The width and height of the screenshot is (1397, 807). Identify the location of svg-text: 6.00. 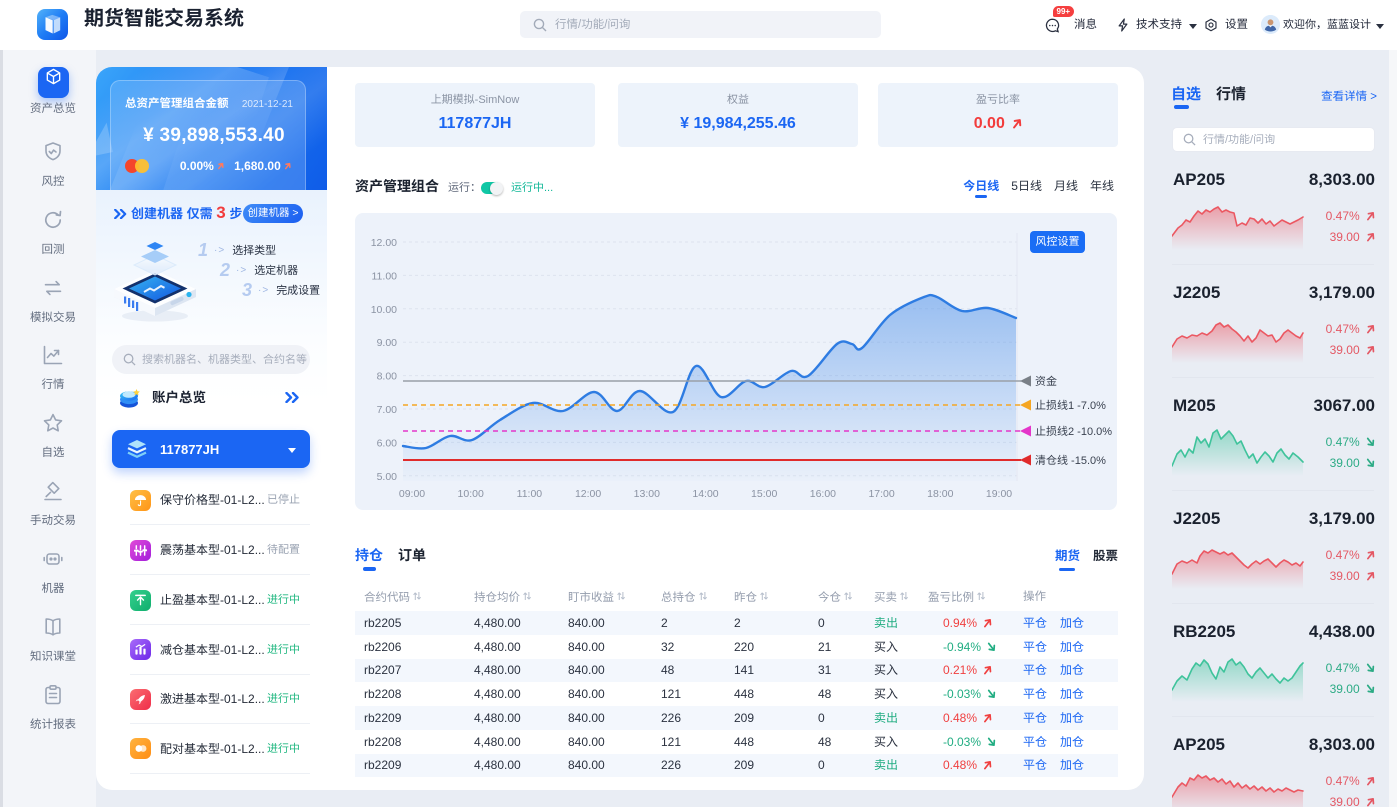
(387, 443).